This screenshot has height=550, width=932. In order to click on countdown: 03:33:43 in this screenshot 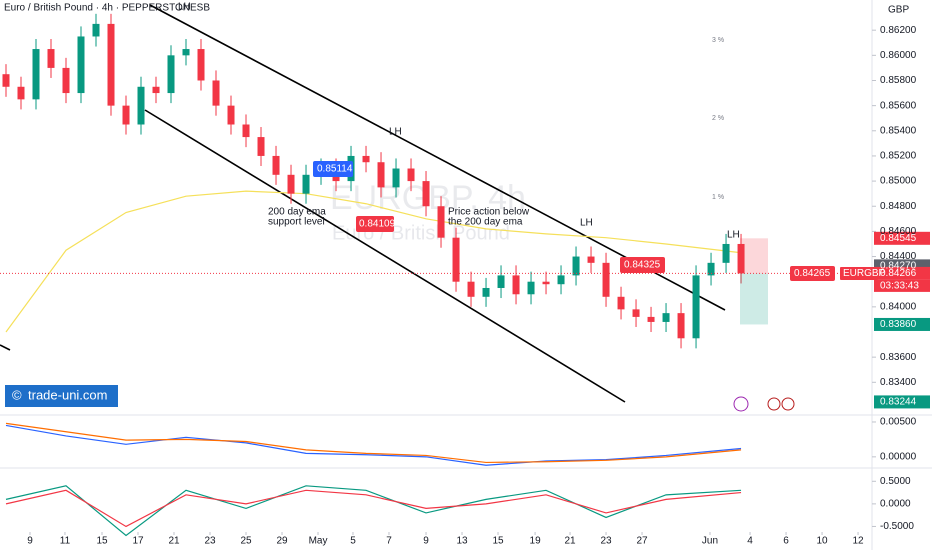, I will do `click(899, 286)`.